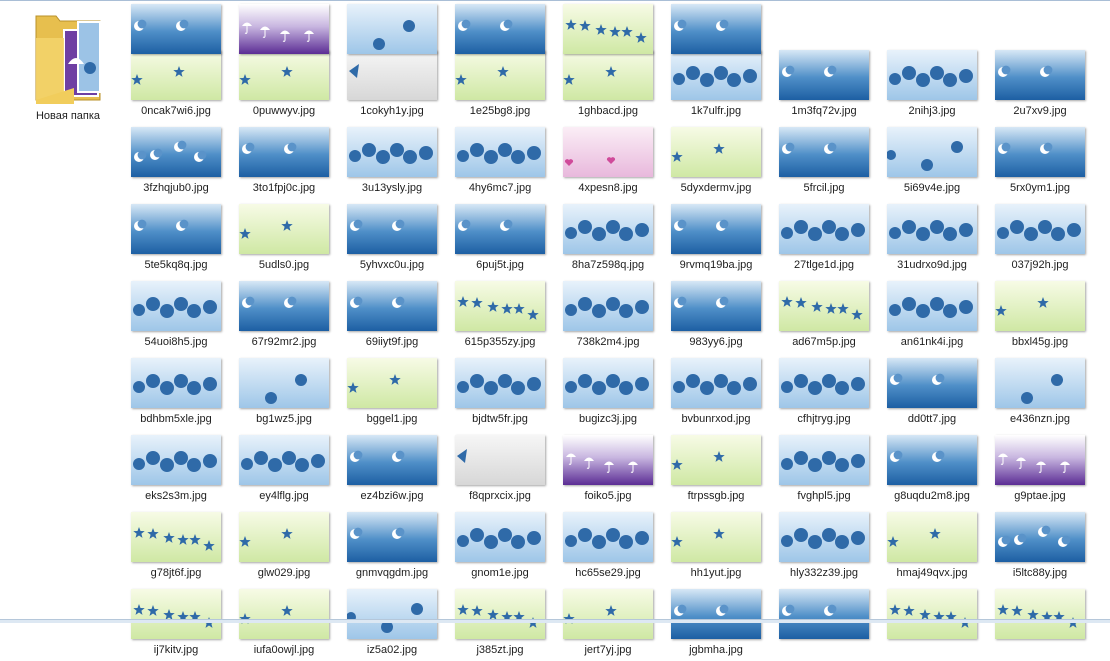 This screenshot has width=1110, height=661. Describe the element at coordinates (1040, 573) in the screenshot. I see `file-name-label: i5ltc88y.jpg` at that location.